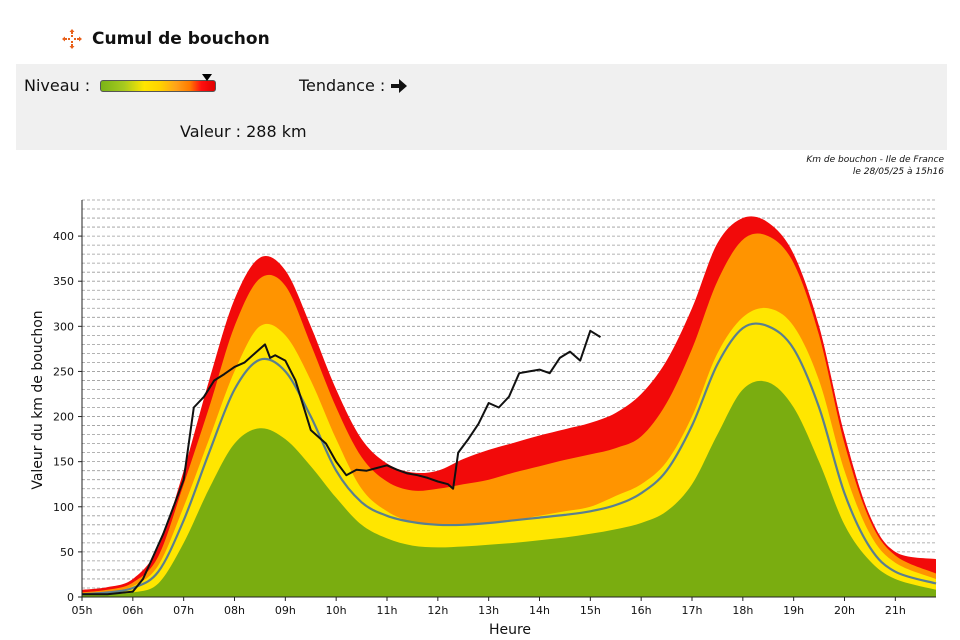 The height and width of the screenshot is (640, 960). I want to click on x-tick-label: 13h, so click(488, 610).